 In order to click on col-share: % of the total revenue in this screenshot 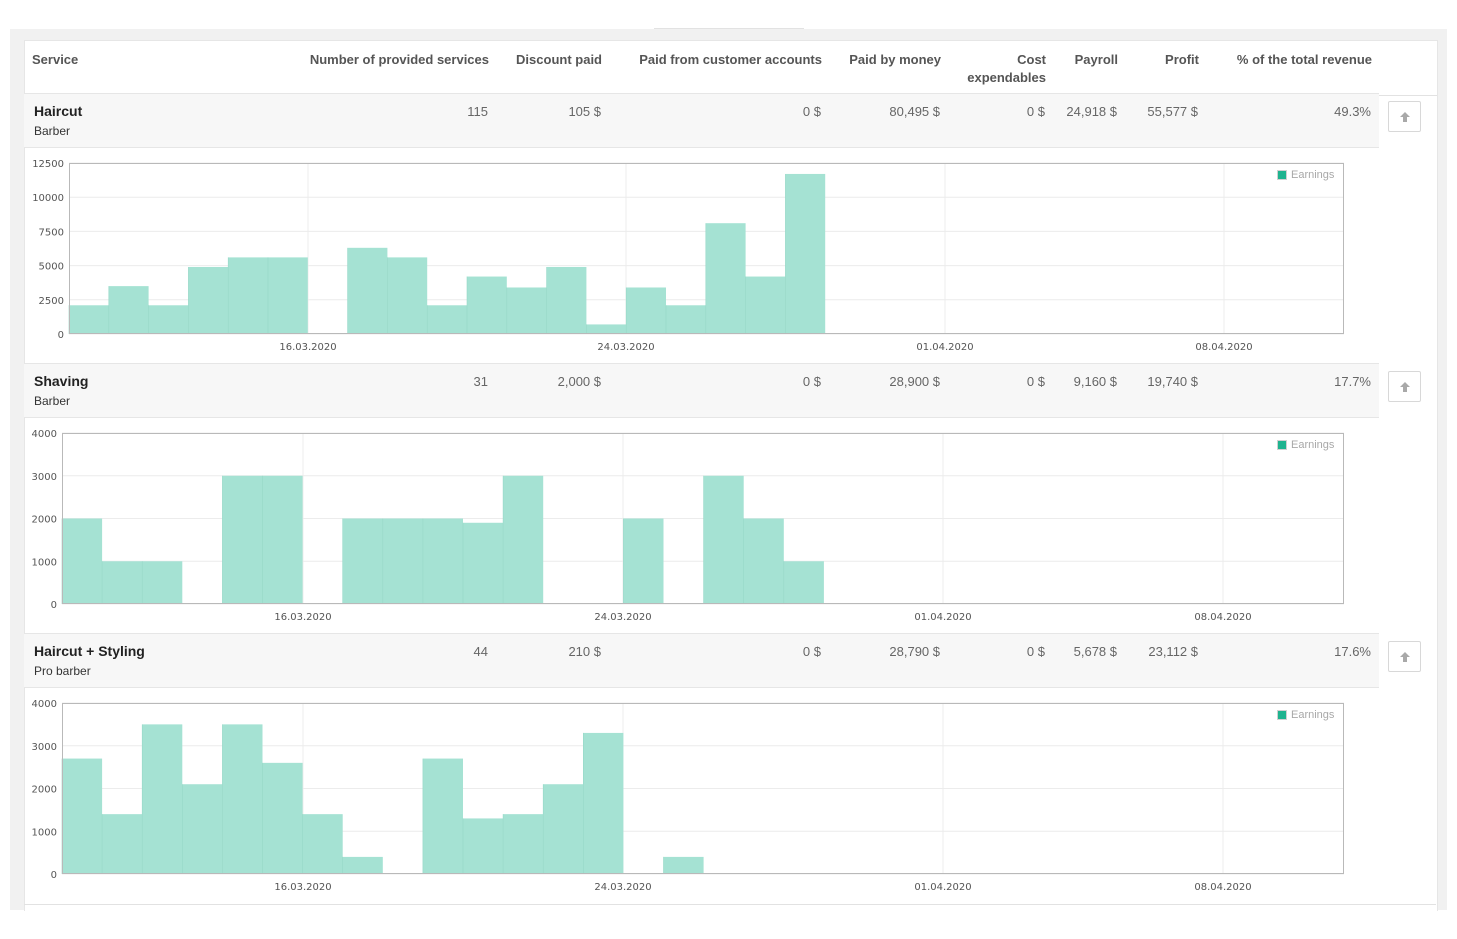, I will do `click(1304, 59)`.